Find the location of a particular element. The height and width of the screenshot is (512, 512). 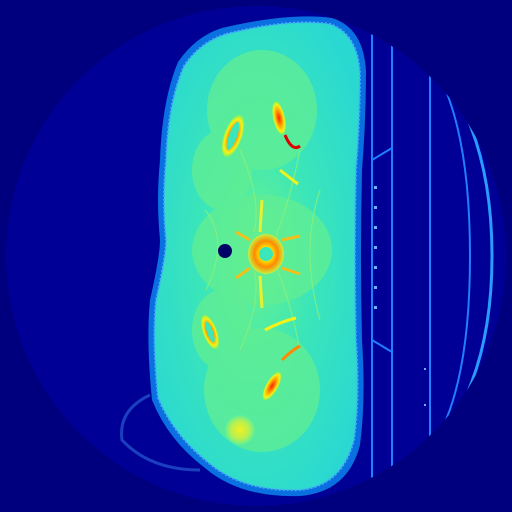

fascia-lines is located at coordinates (262, 250).